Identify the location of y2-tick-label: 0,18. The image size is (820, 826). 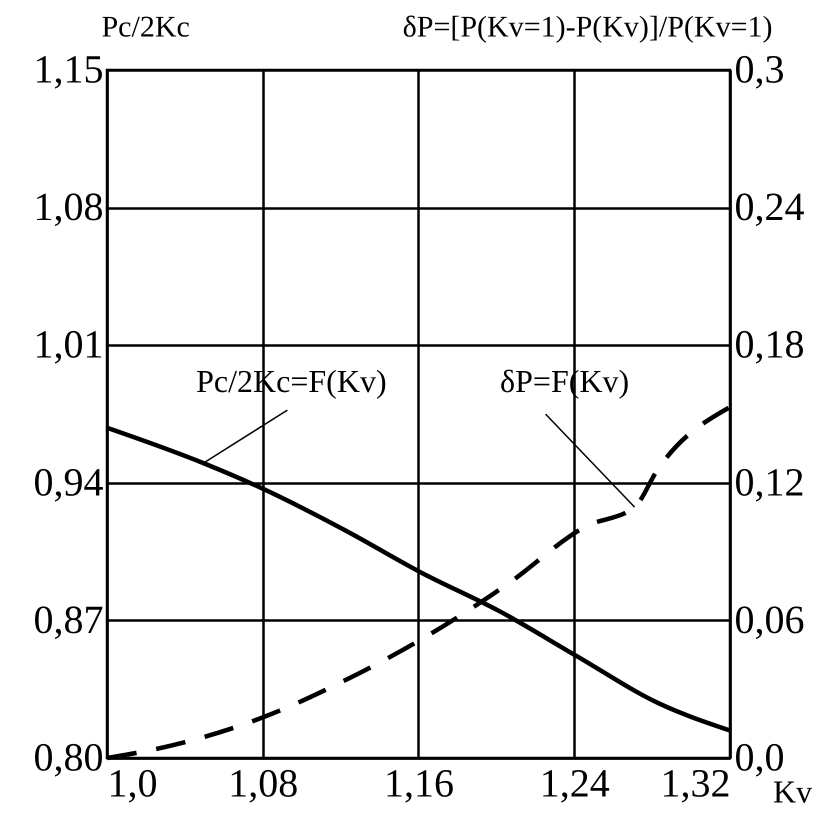
(769, 344).